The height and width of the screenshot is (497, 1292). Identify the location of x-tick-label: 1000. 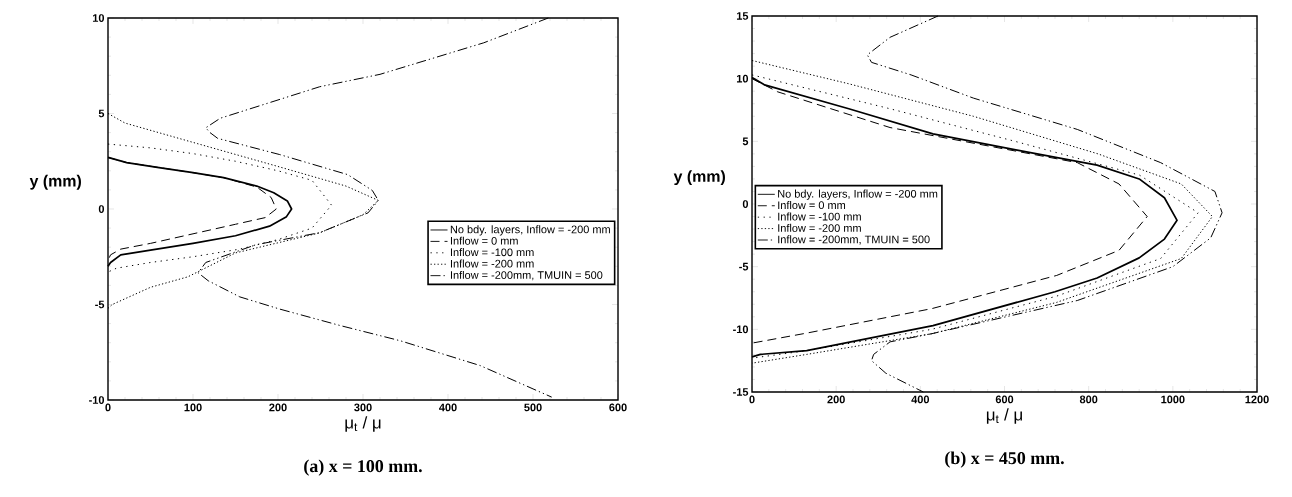
(1173, 399).